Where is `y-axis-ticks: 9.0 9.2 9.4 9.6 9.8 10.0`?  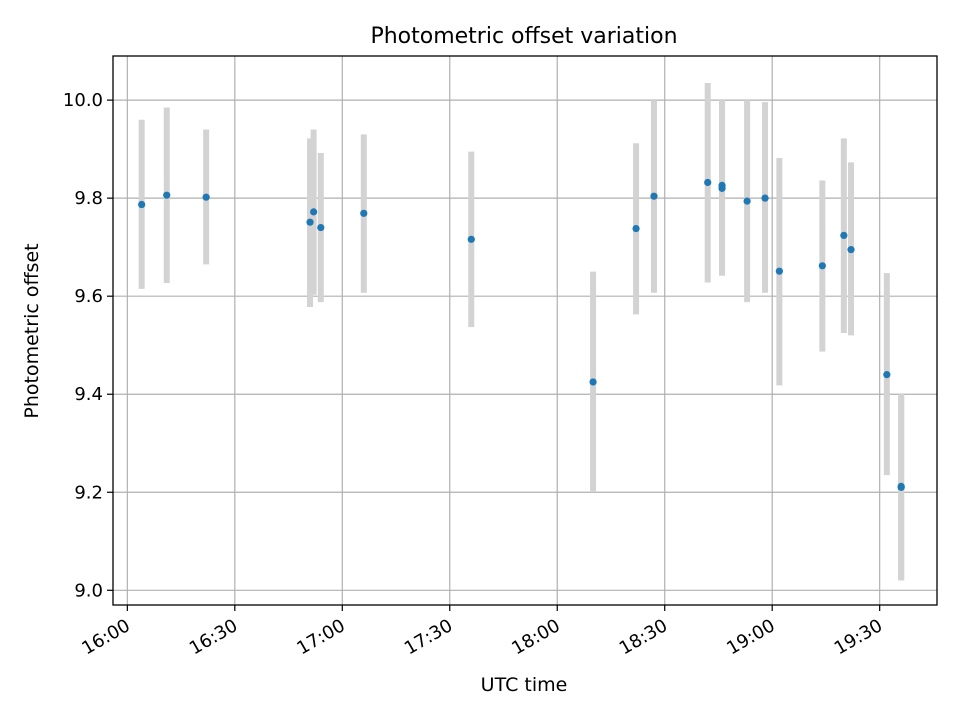 y-axis-ticks: 9.0 9.2 9.4 9.6 9.8 10.0 is located at coordinates (88, 345).